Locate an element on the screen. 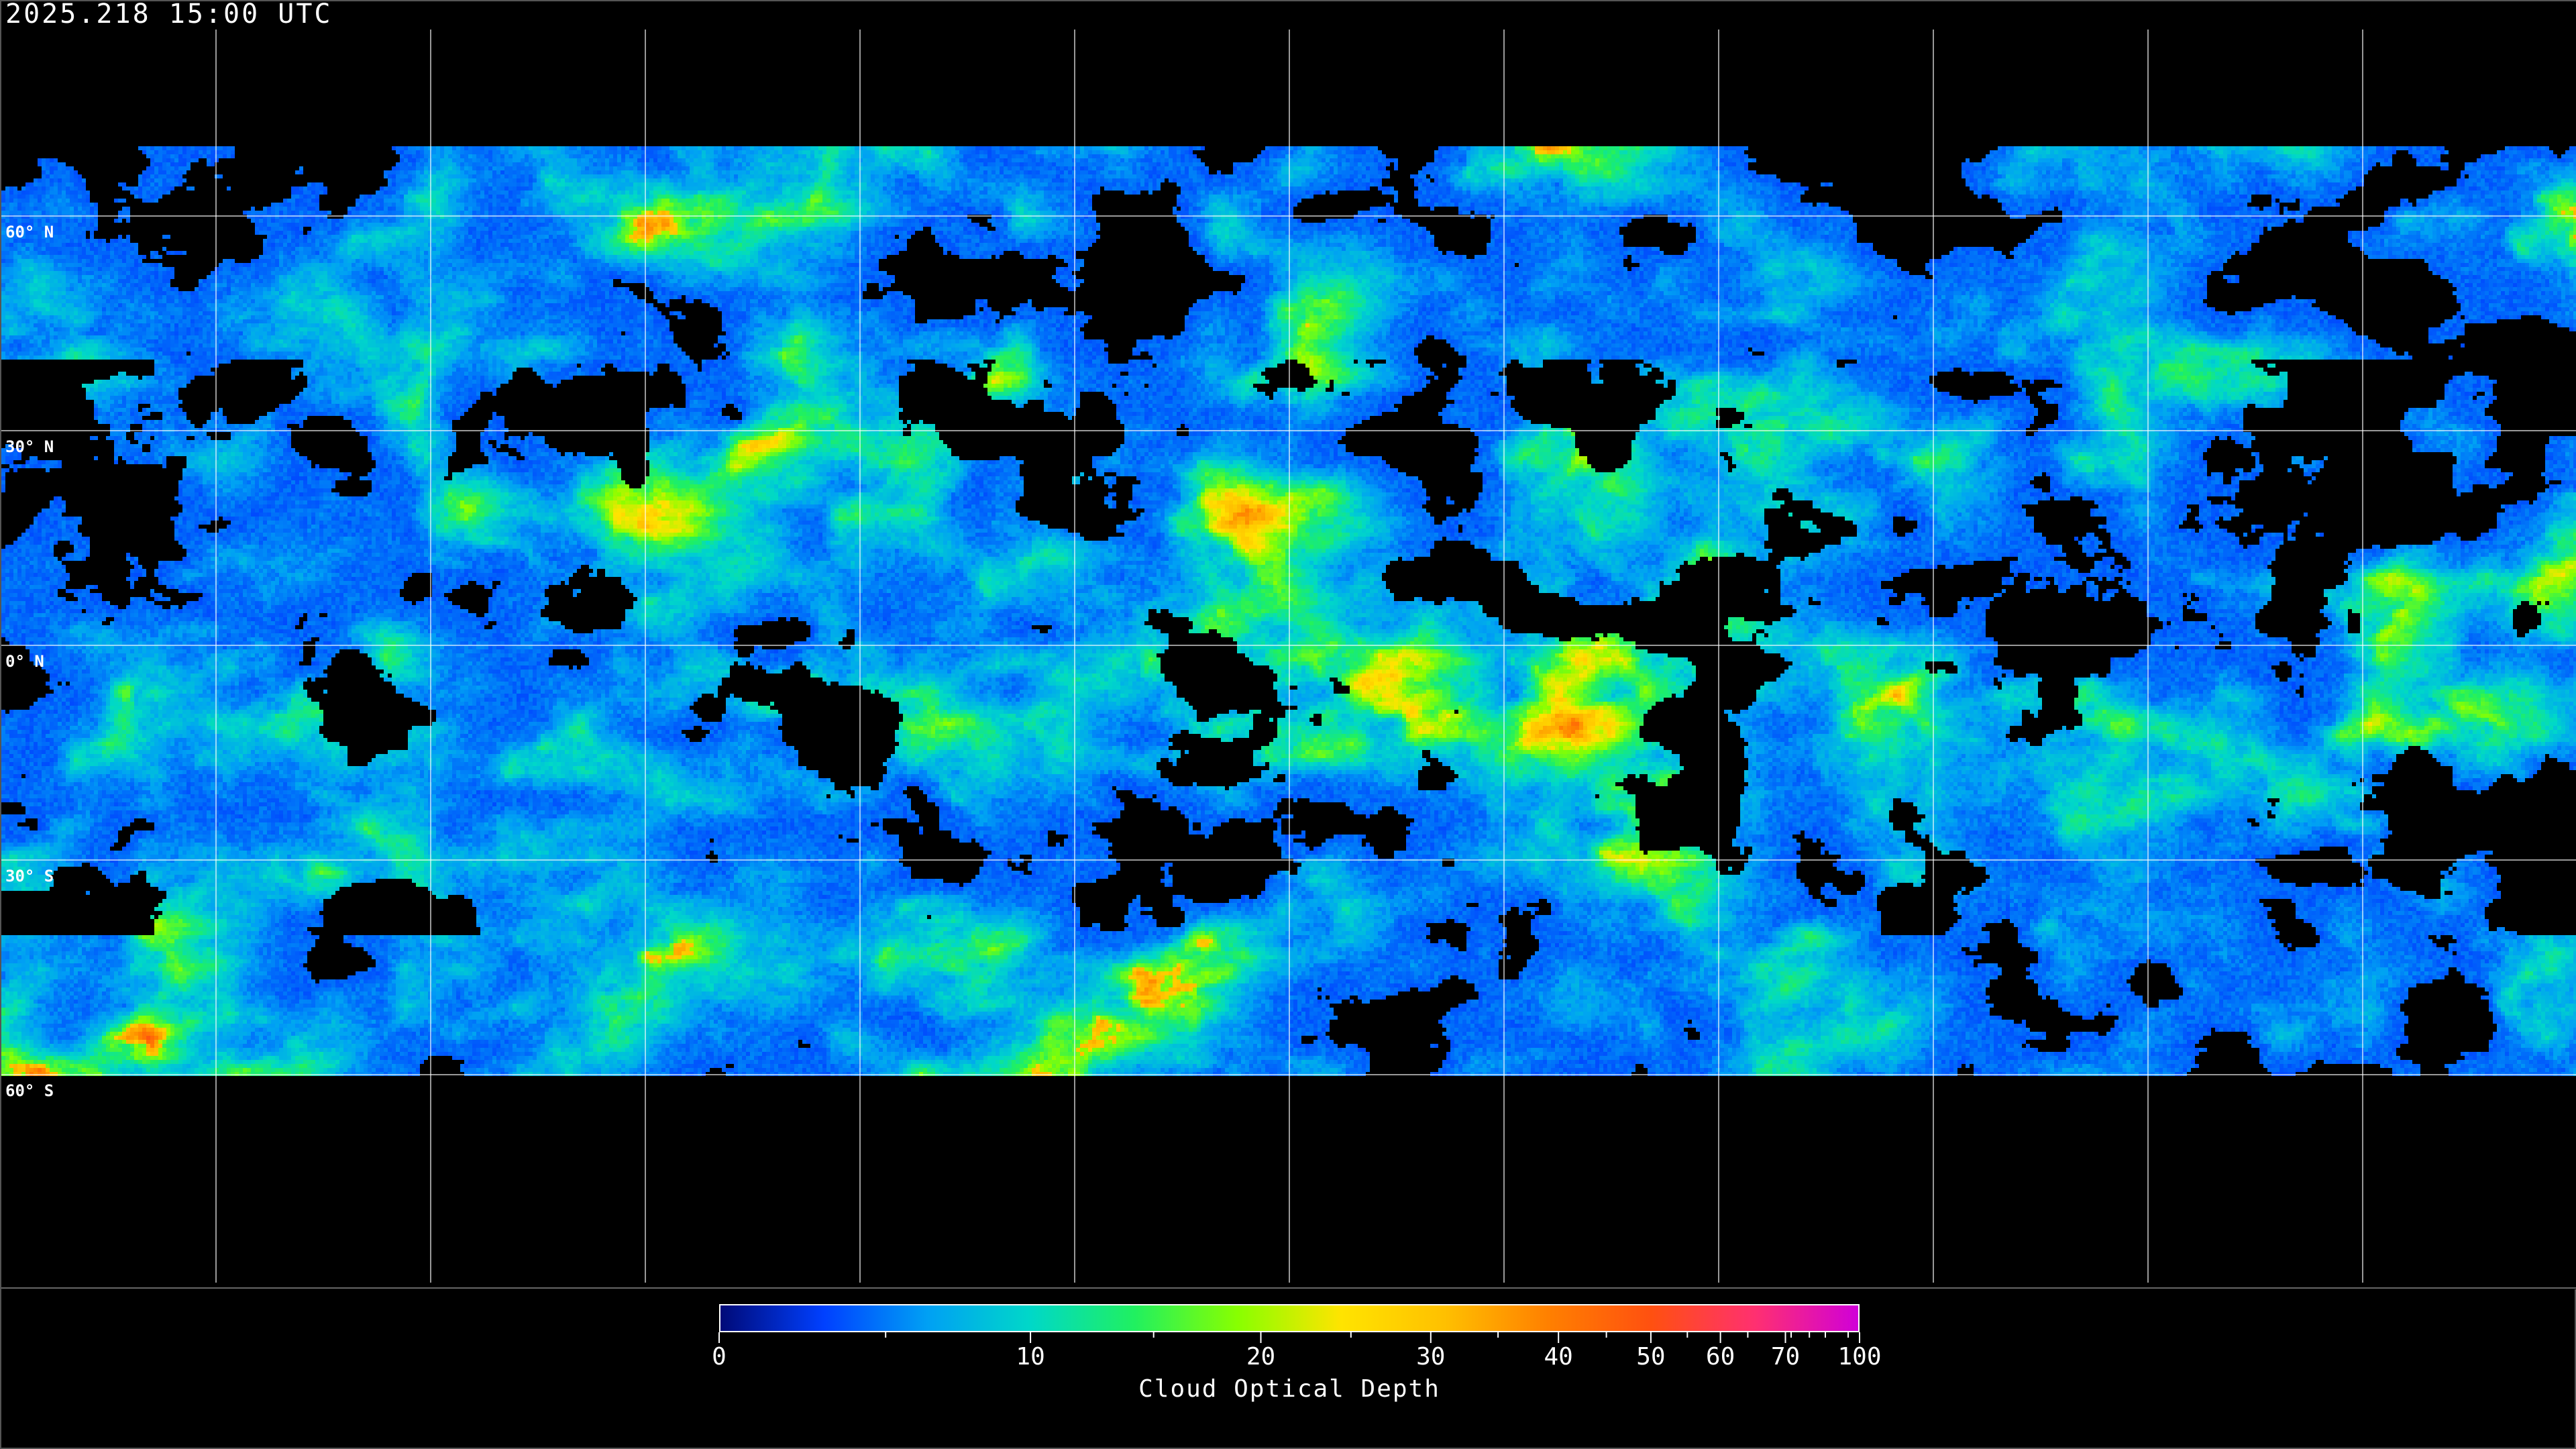  lat-label-0n: 0° N is located at coordinates (24, 661).